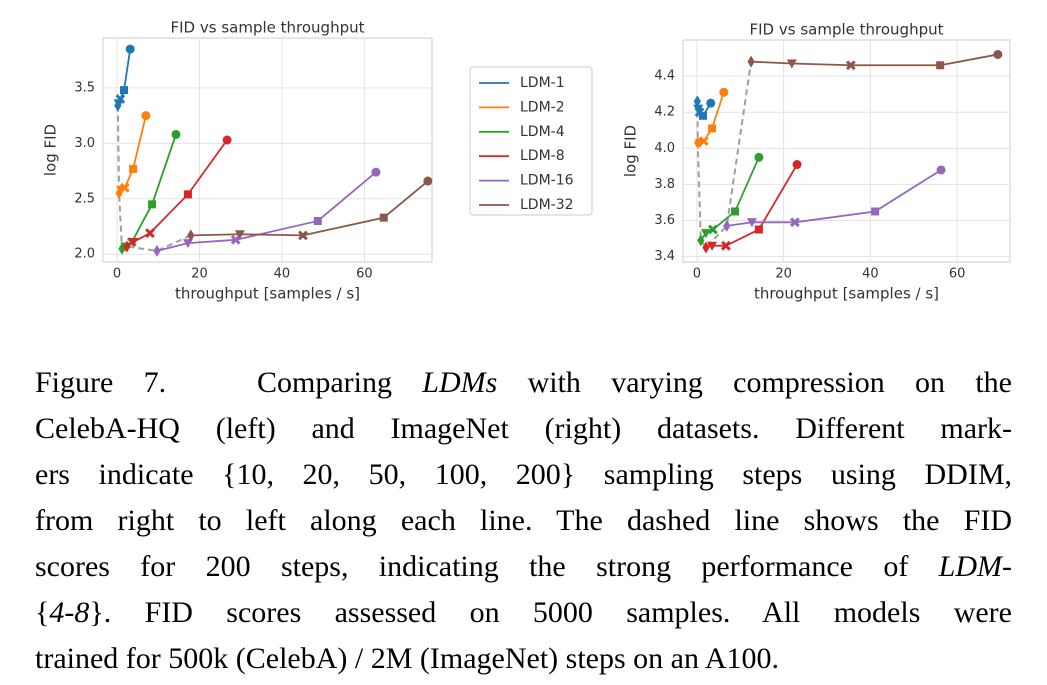  Describe the element at coordinates (664, 76) in the screenshot. I see `y-tick-label: 4.4` at that location.